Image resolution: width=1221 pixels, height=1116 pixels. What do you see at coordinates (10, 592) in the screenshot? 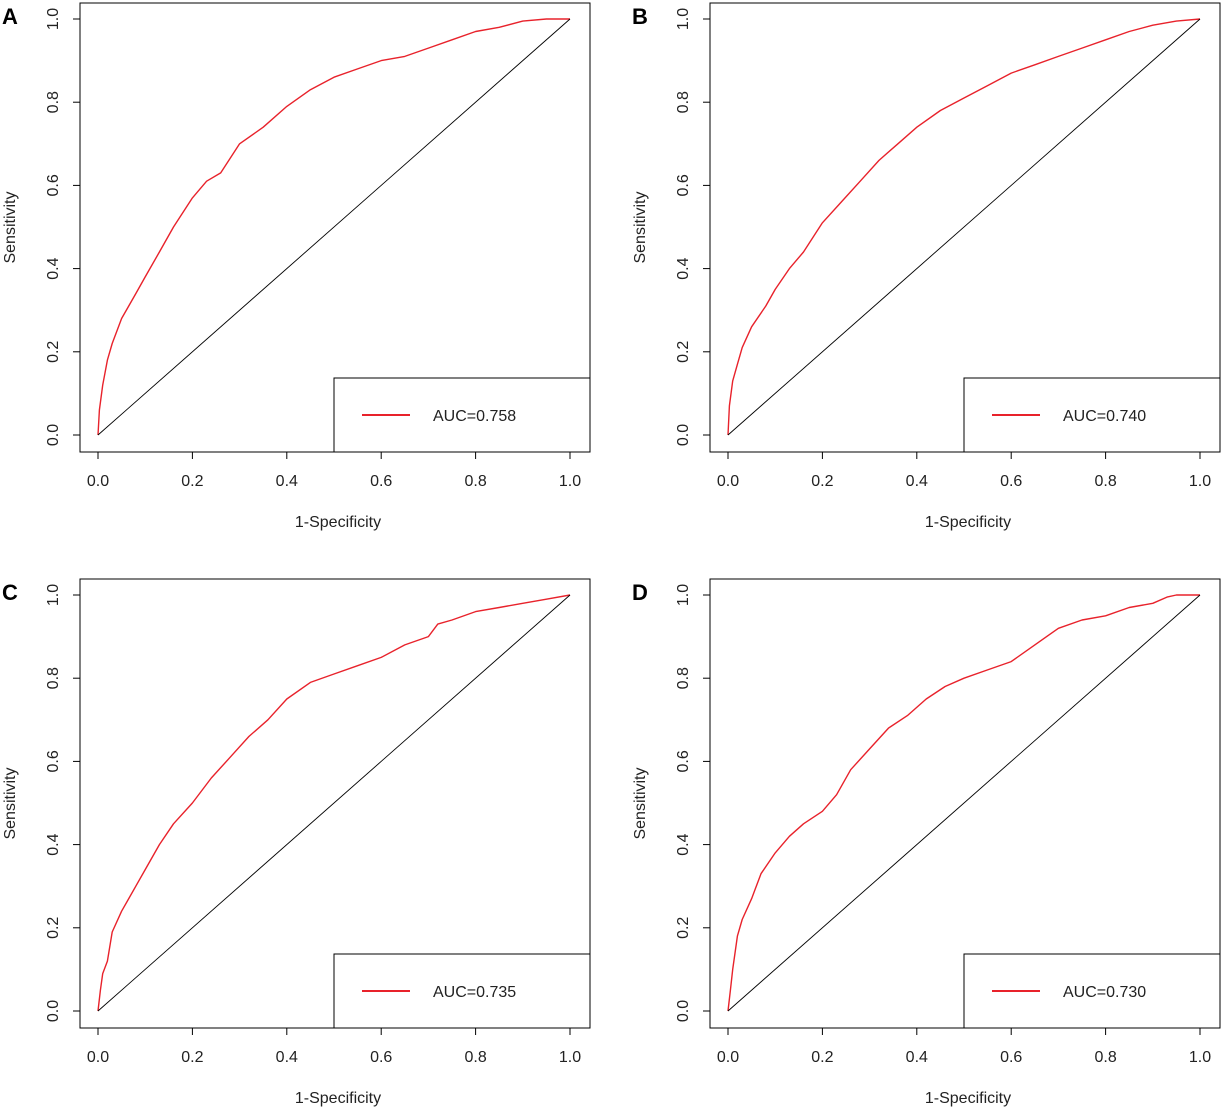
I see `panel-letter: C` at bounding box center [10, 592].